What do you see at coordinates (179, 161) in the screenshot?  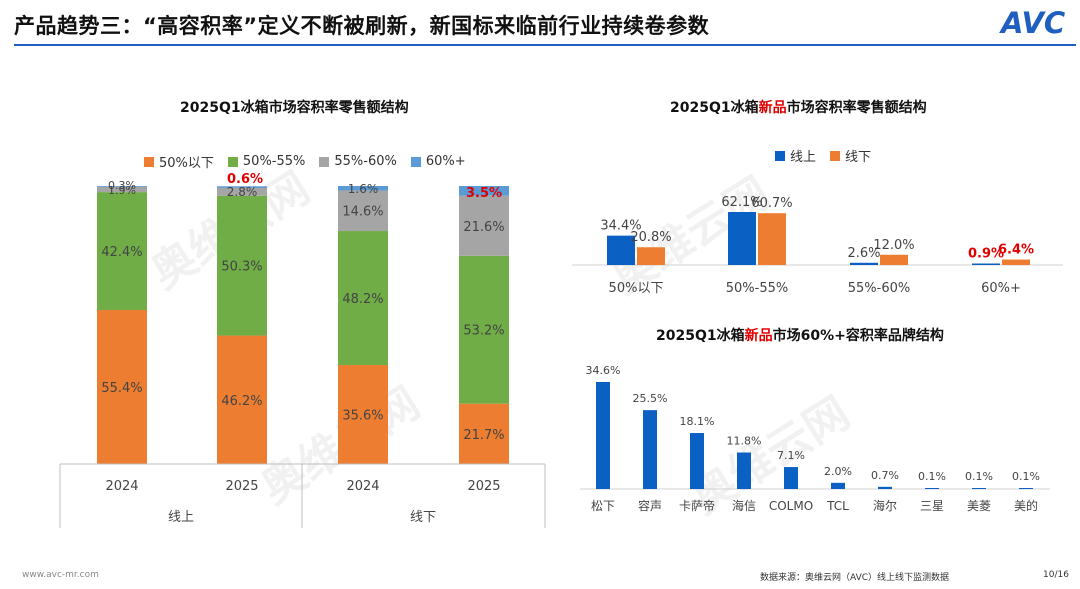 I see `legend-item: 50%以下` at bounding box center [179, 161].